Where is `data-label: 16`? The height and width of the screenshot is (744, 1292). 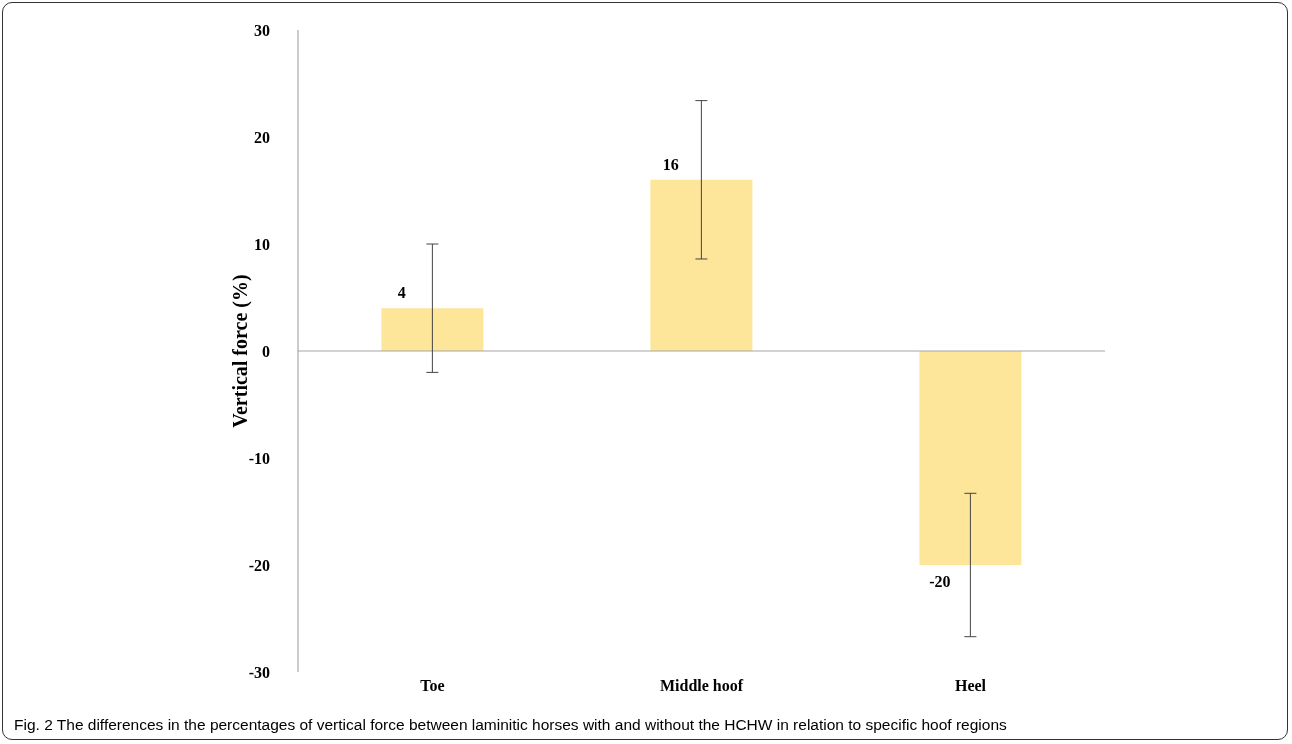
data-label: 16 is located at coordinates (670, 164).